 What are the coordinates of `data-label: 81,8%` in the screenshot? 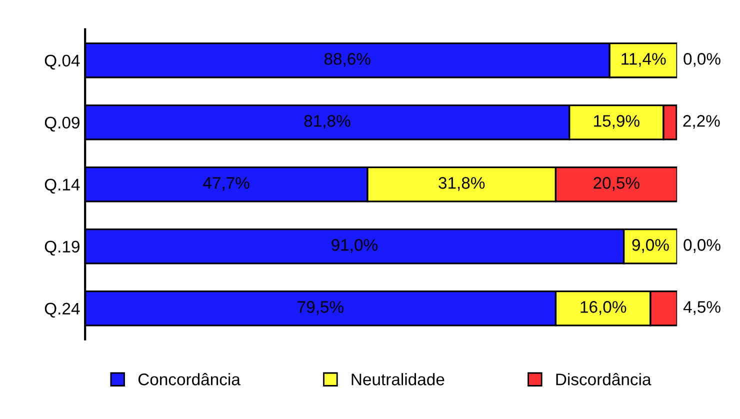 It's located at (327, 122).